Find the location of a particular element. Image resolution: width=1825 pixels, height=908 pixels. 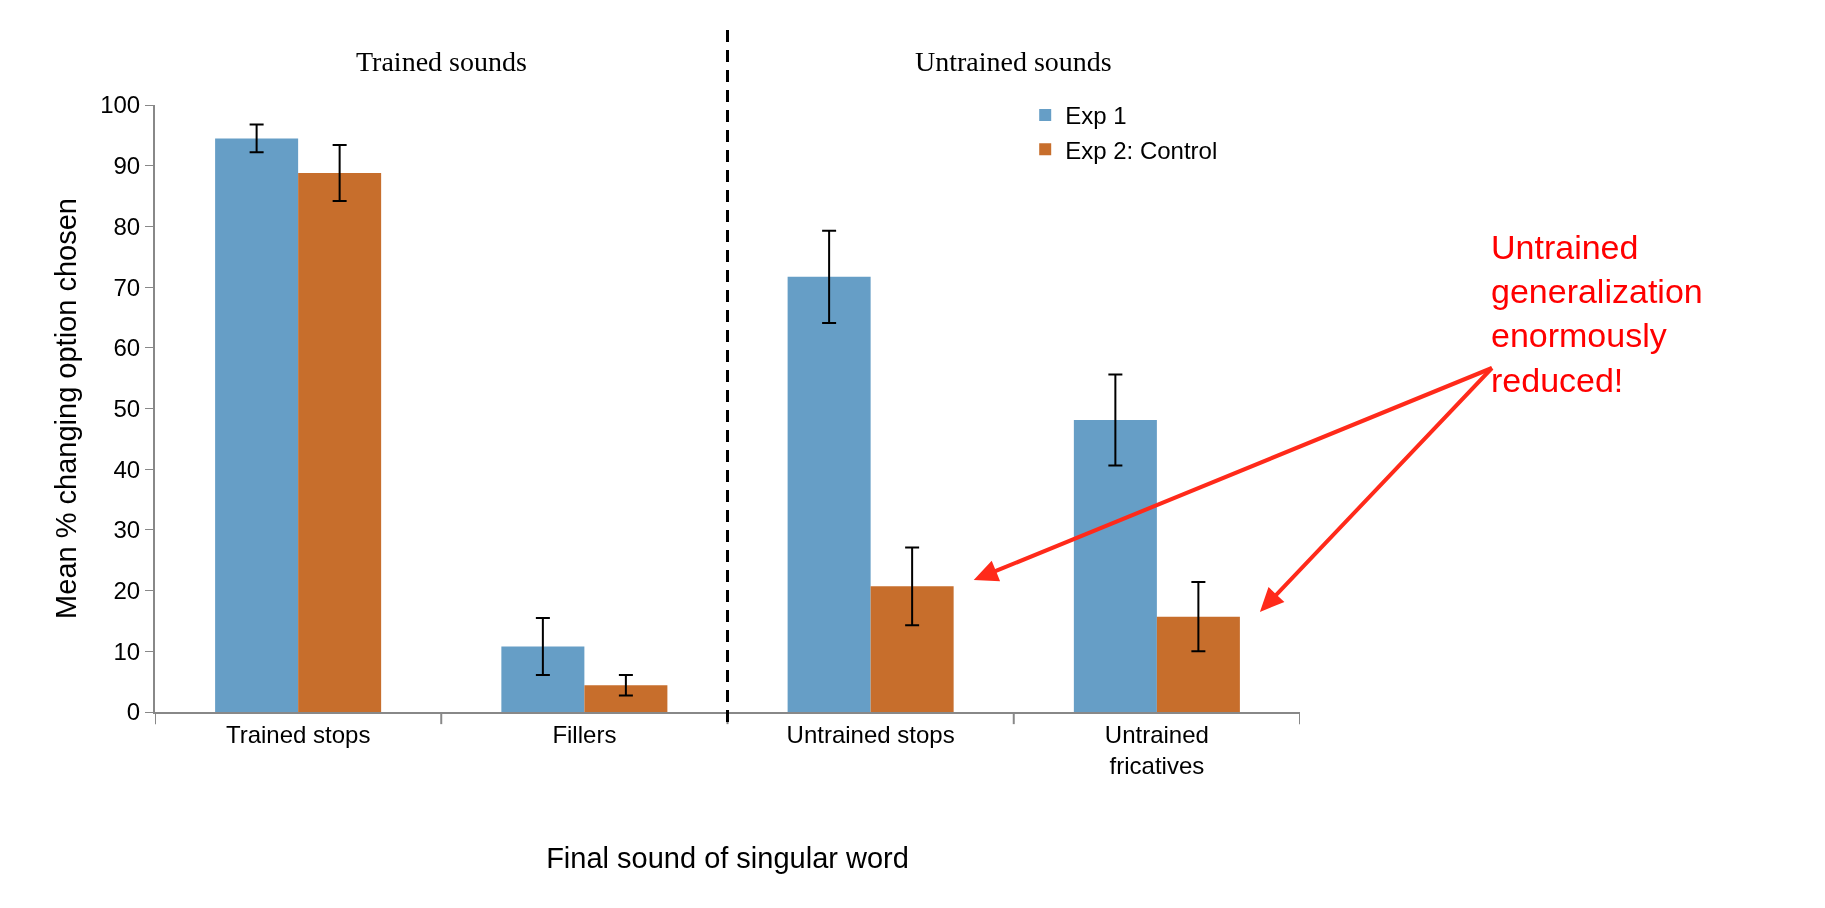

x-tick-label: Fillers is located at coordinates (584, 734).